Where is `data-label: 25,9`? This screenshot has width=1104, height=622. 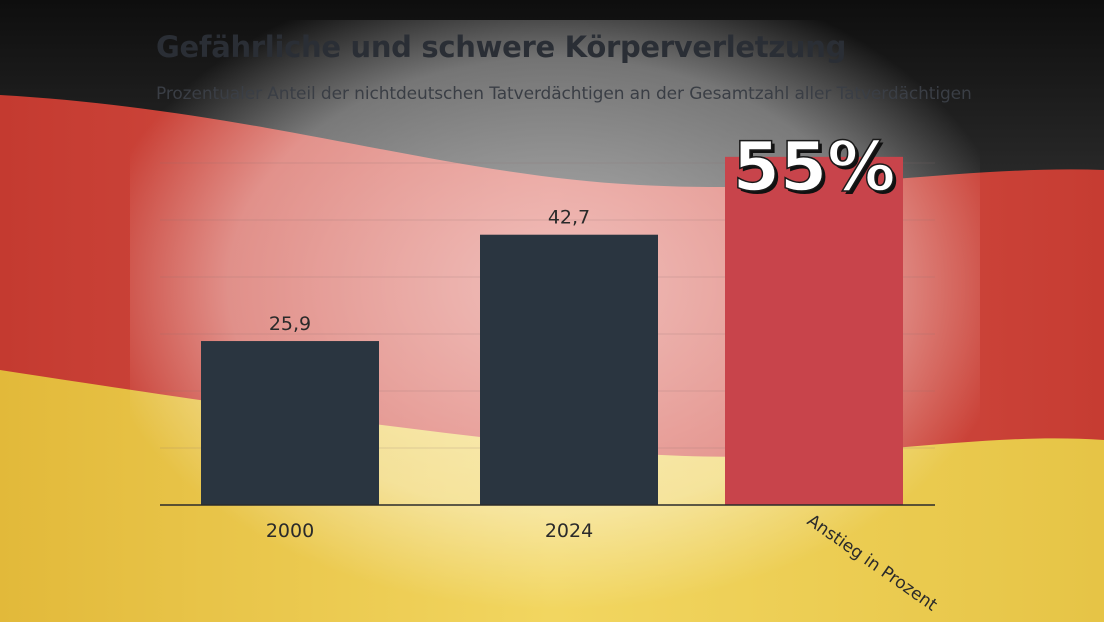 data-label: 25,9 is located at coordinates (290, 324).